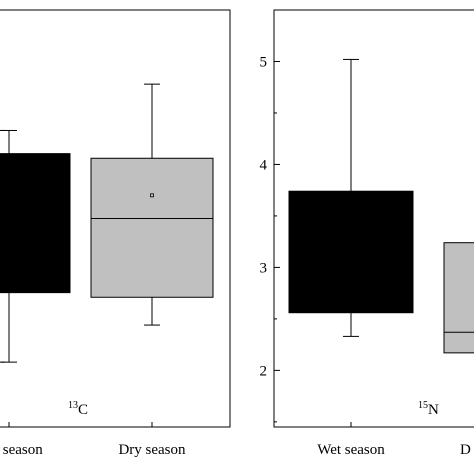  Describe the element at coordinates (423, 405) in the screenshot. I see `isotope-superscript: 15` at that location.